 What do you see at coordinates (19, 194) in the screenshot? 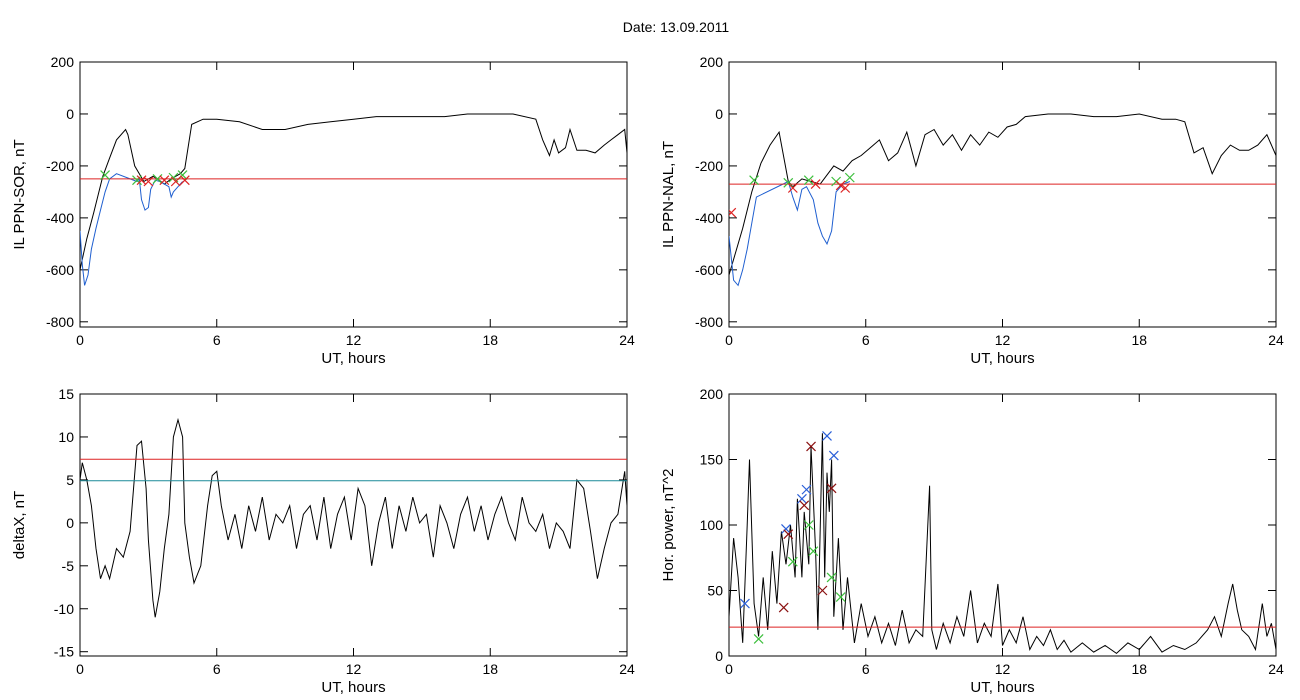
I see `y-axis-label: IL PPN-SOR, nT` at bounding box center [19, 194].